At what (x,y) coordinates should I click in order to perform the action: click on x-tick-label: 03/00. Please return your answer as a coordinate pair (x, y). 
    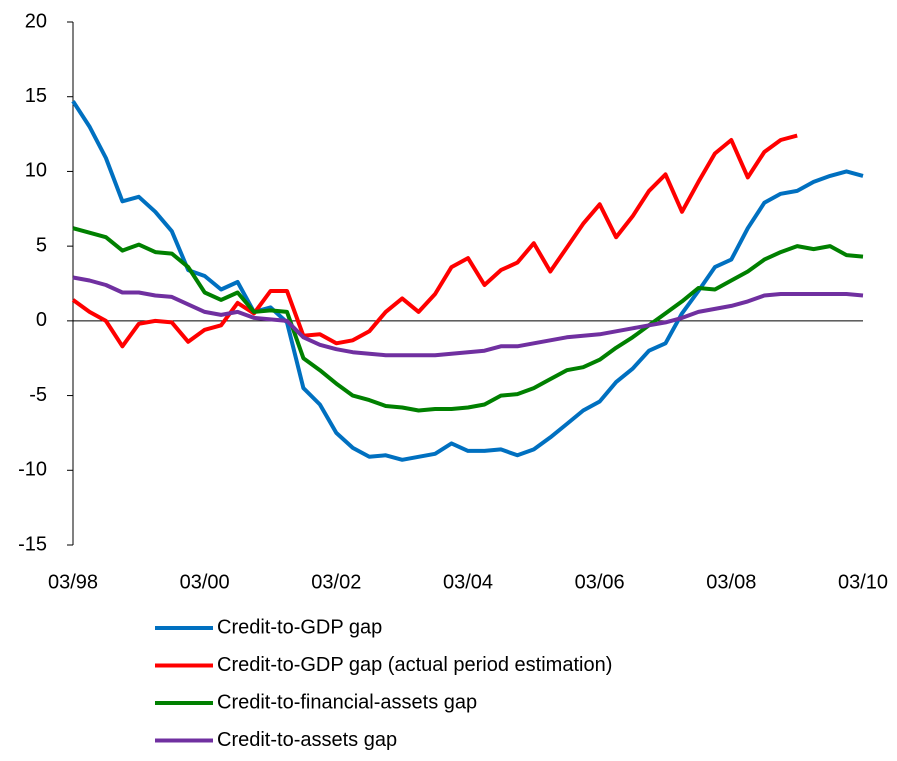
    Looking at the image, I should click on (205, 582).